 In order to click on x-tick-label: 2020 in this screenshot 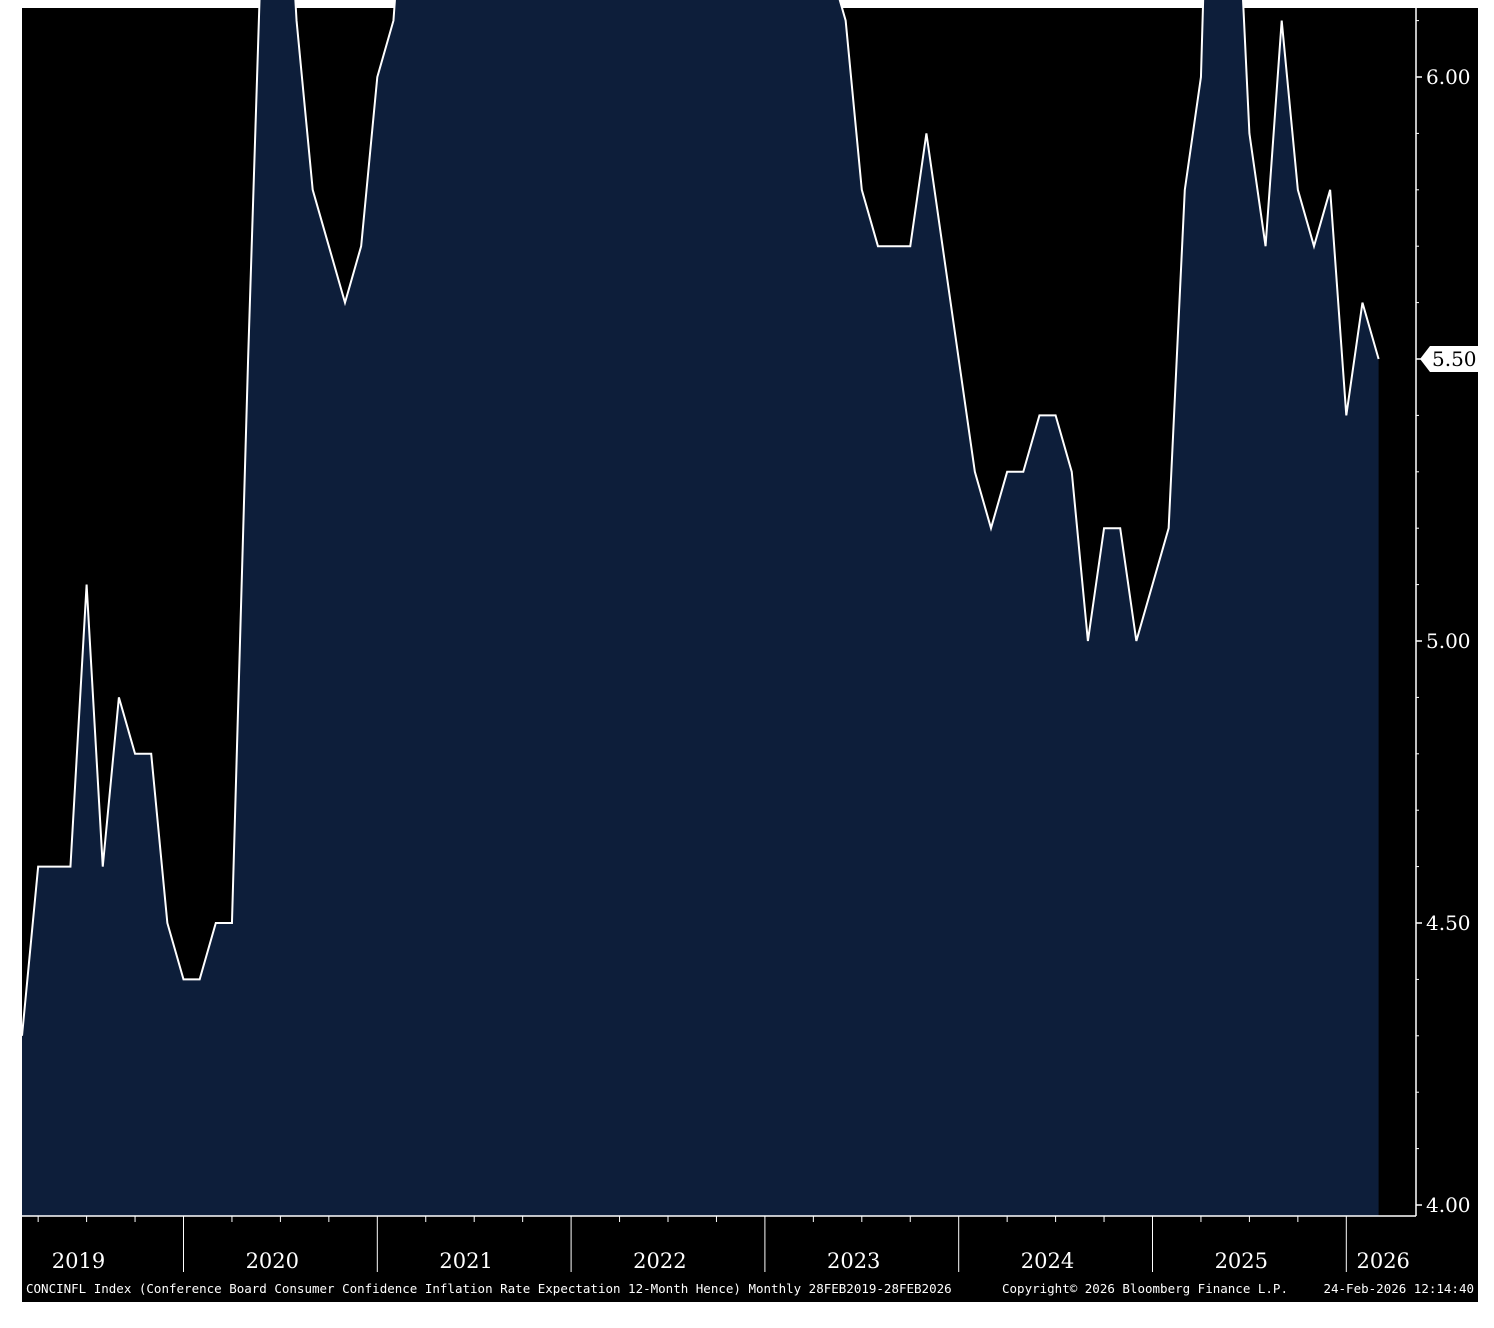, I will do `click(272, 1261)`.